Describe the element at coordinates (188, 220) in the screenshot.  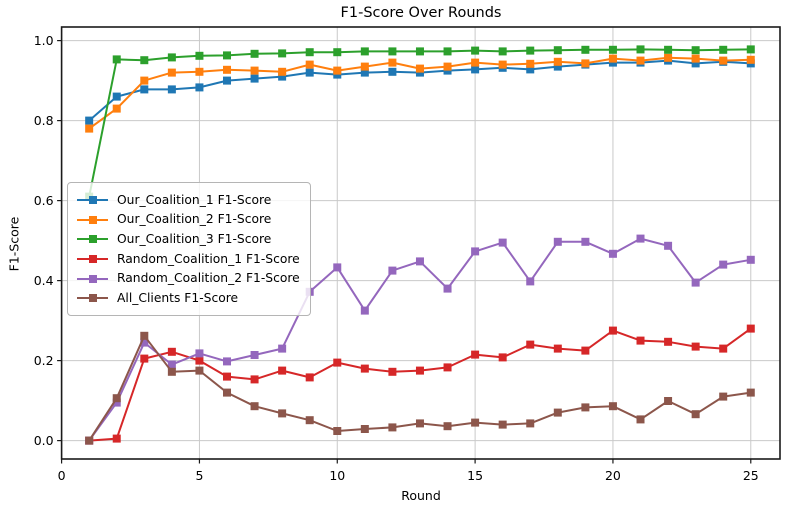
I see `legend-item: Our_Coalition_2 F1-Score` at that location.